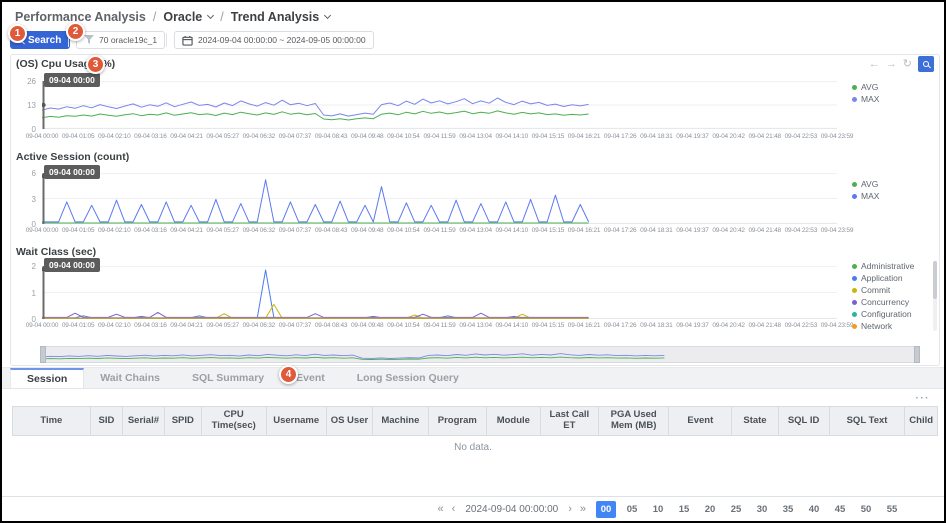  I want to click on breadcrumb-item-trend-analysis: Trend Analysis, so click(281, 17).